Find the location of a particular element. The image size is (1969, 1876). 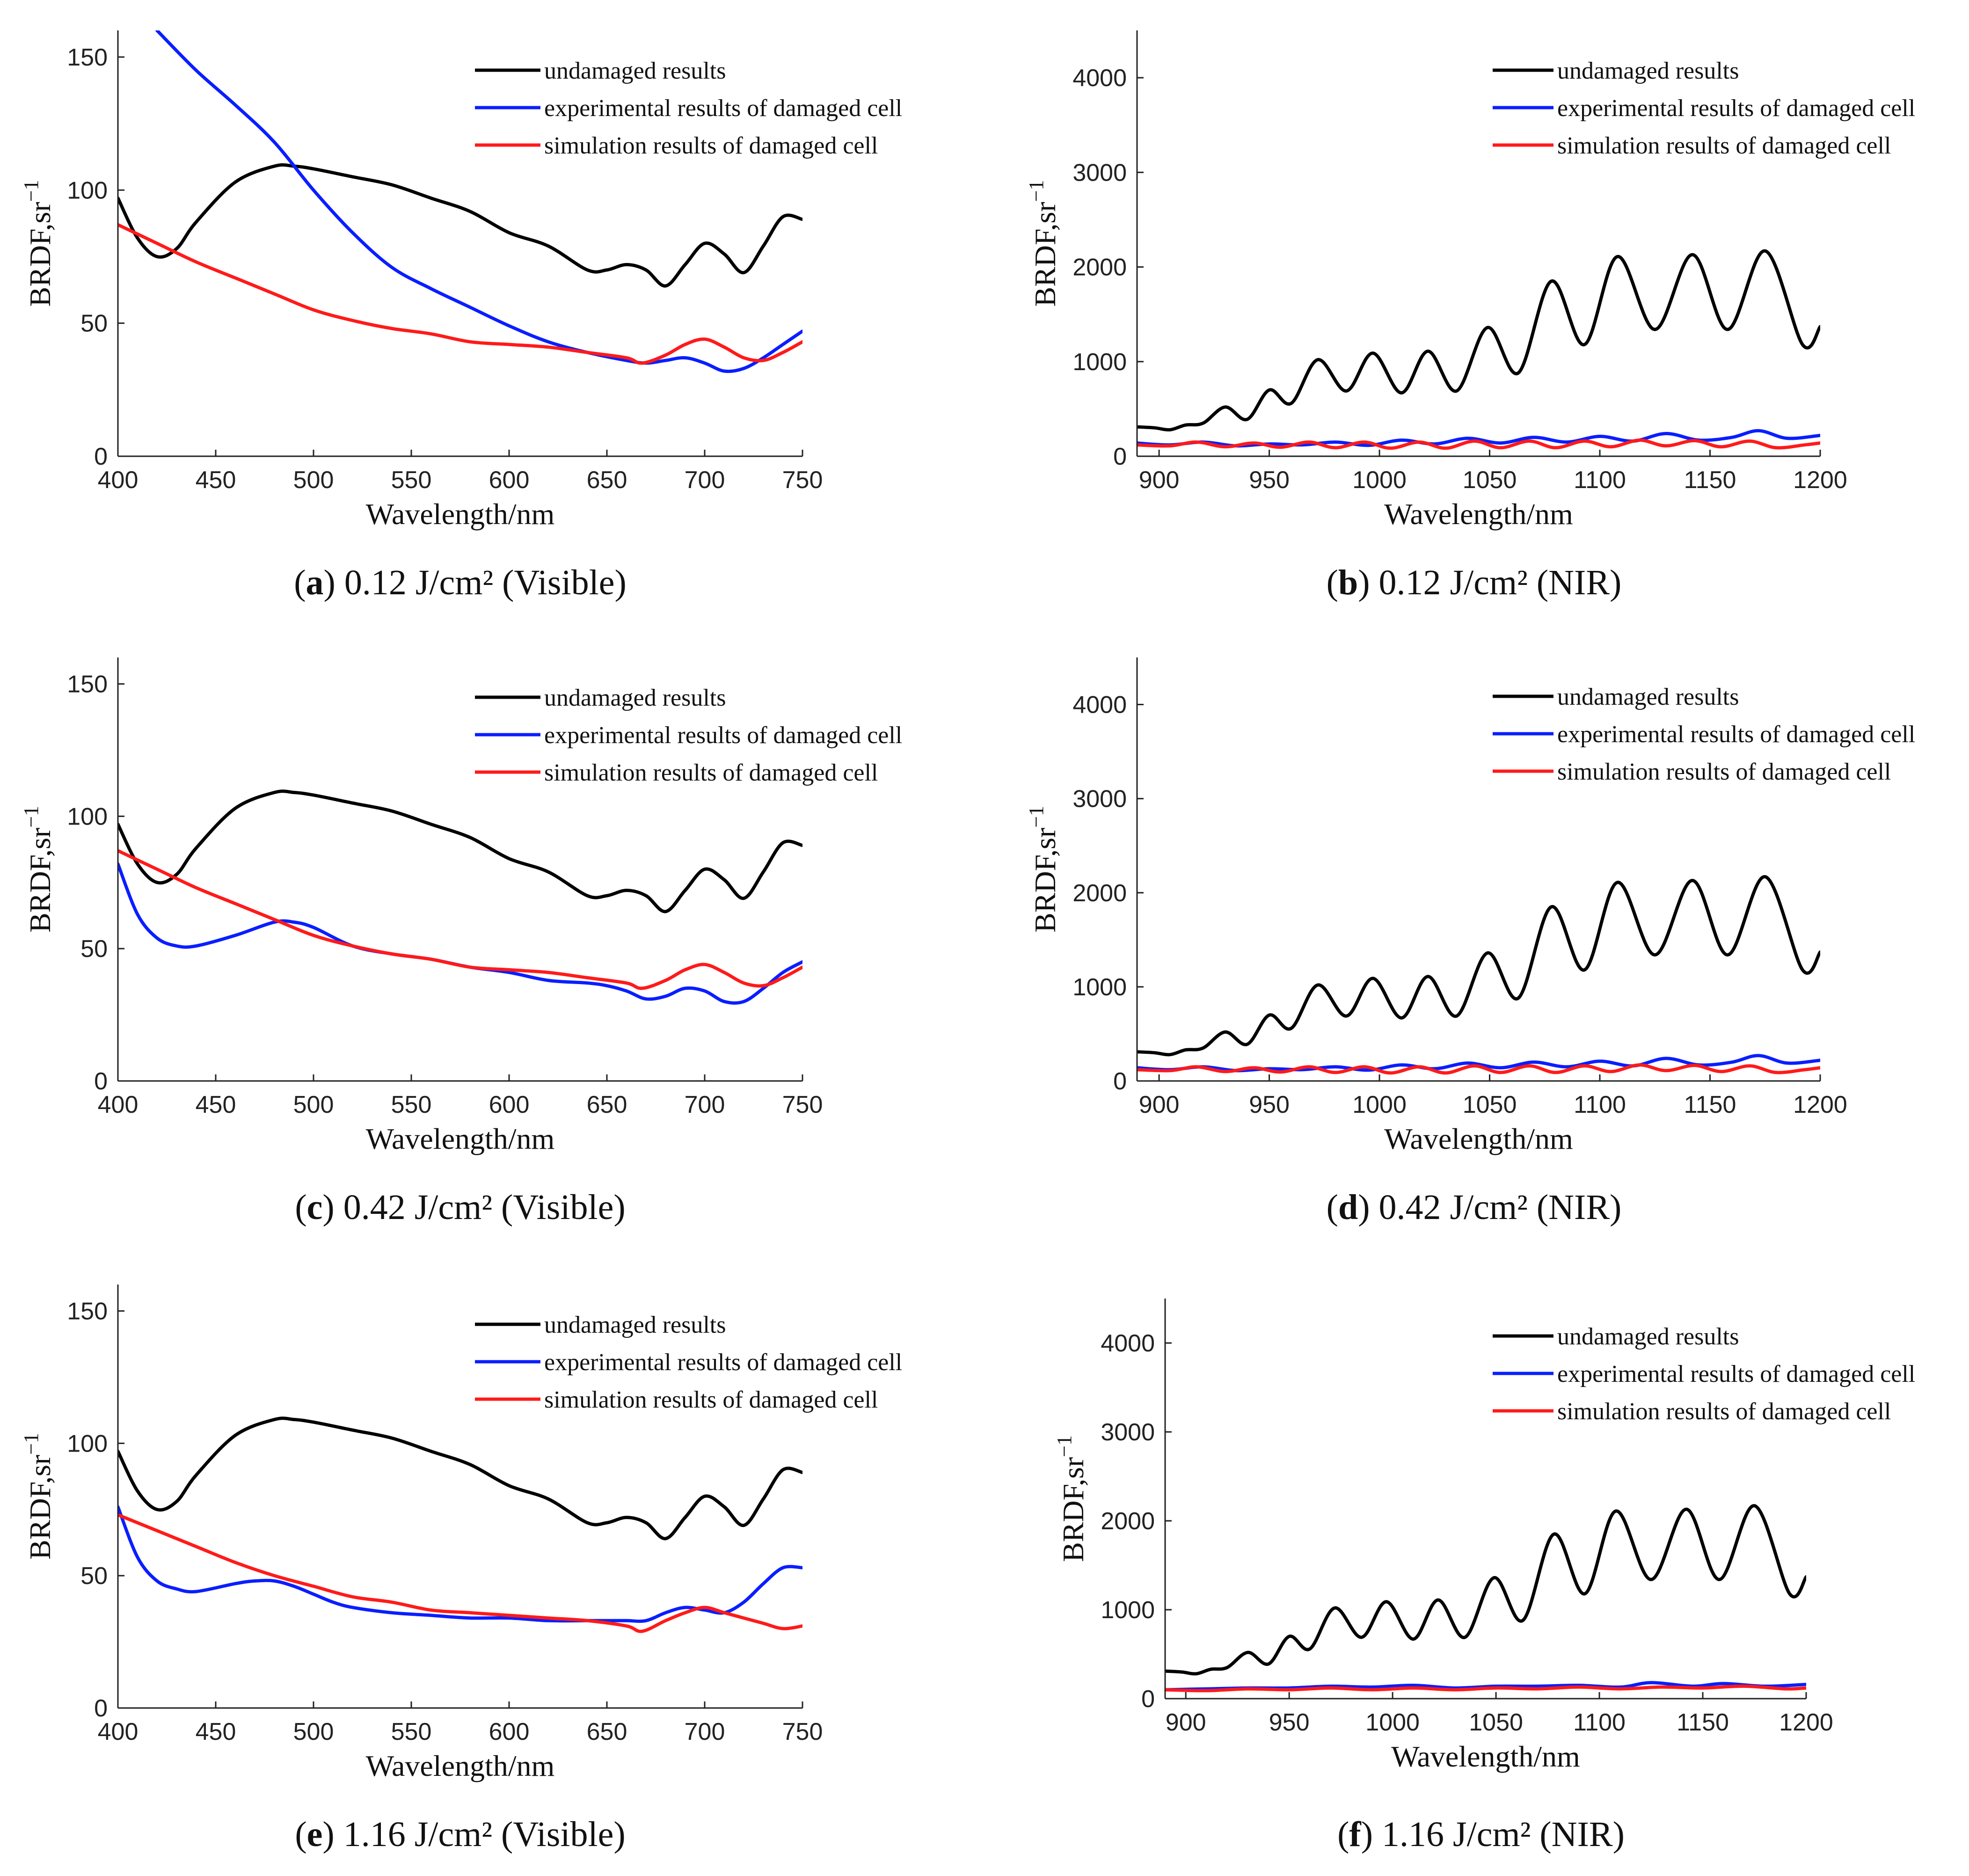

caption-letter: b is located at coordinates (1348, 582).